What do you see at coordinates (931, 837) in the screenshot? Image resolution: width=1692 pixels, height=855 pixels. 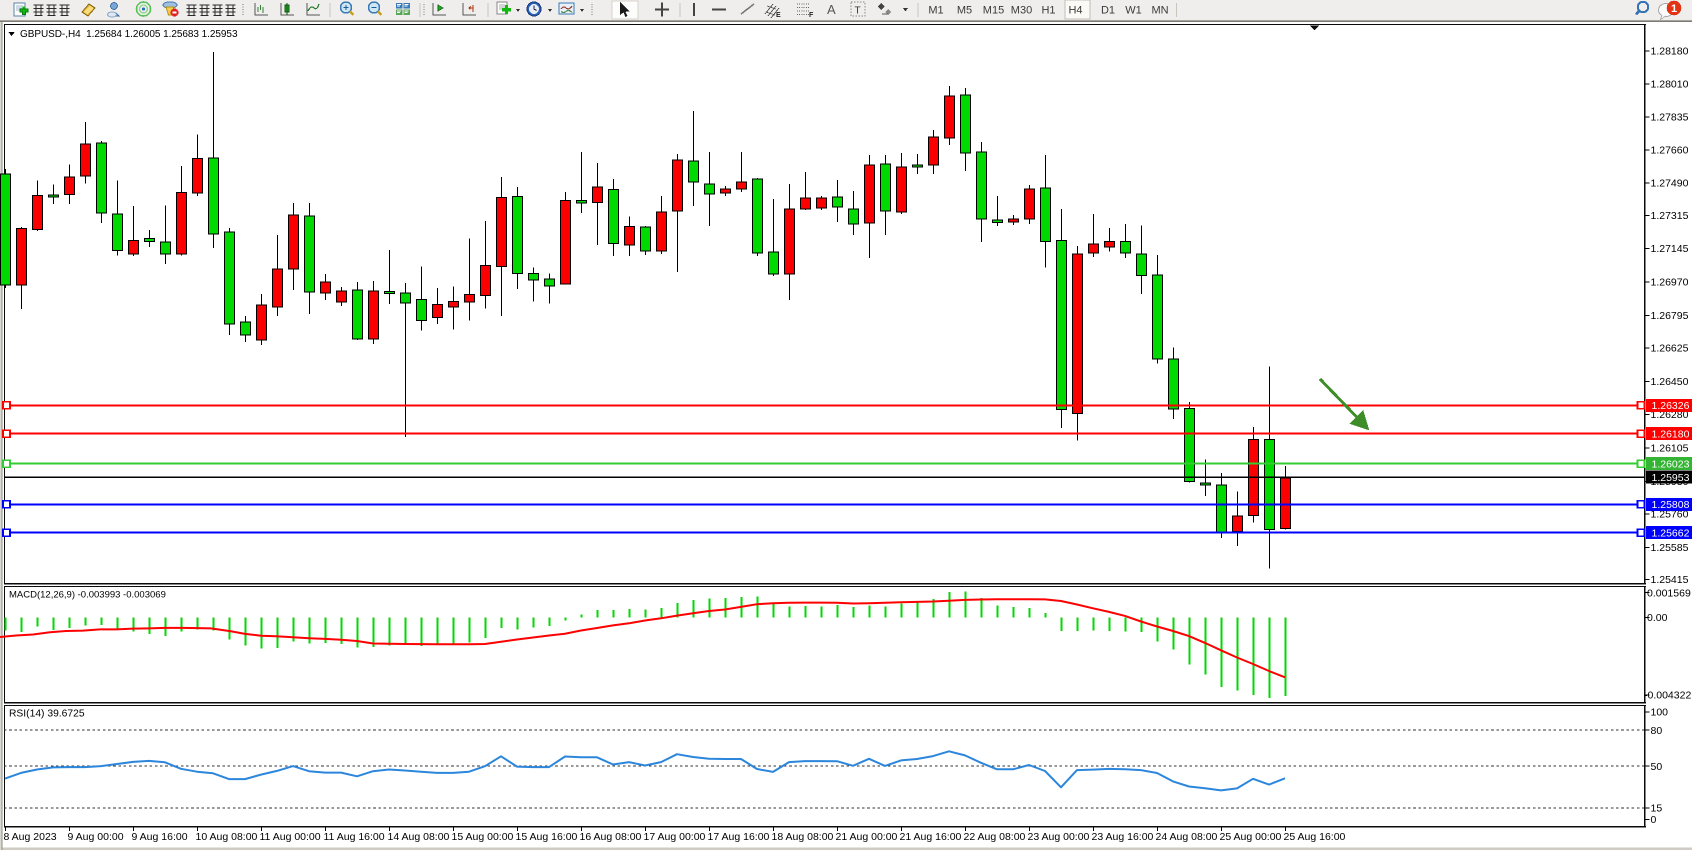 I see `svg-text: 21 Aug 16:00` at bounding box center [931, 837].